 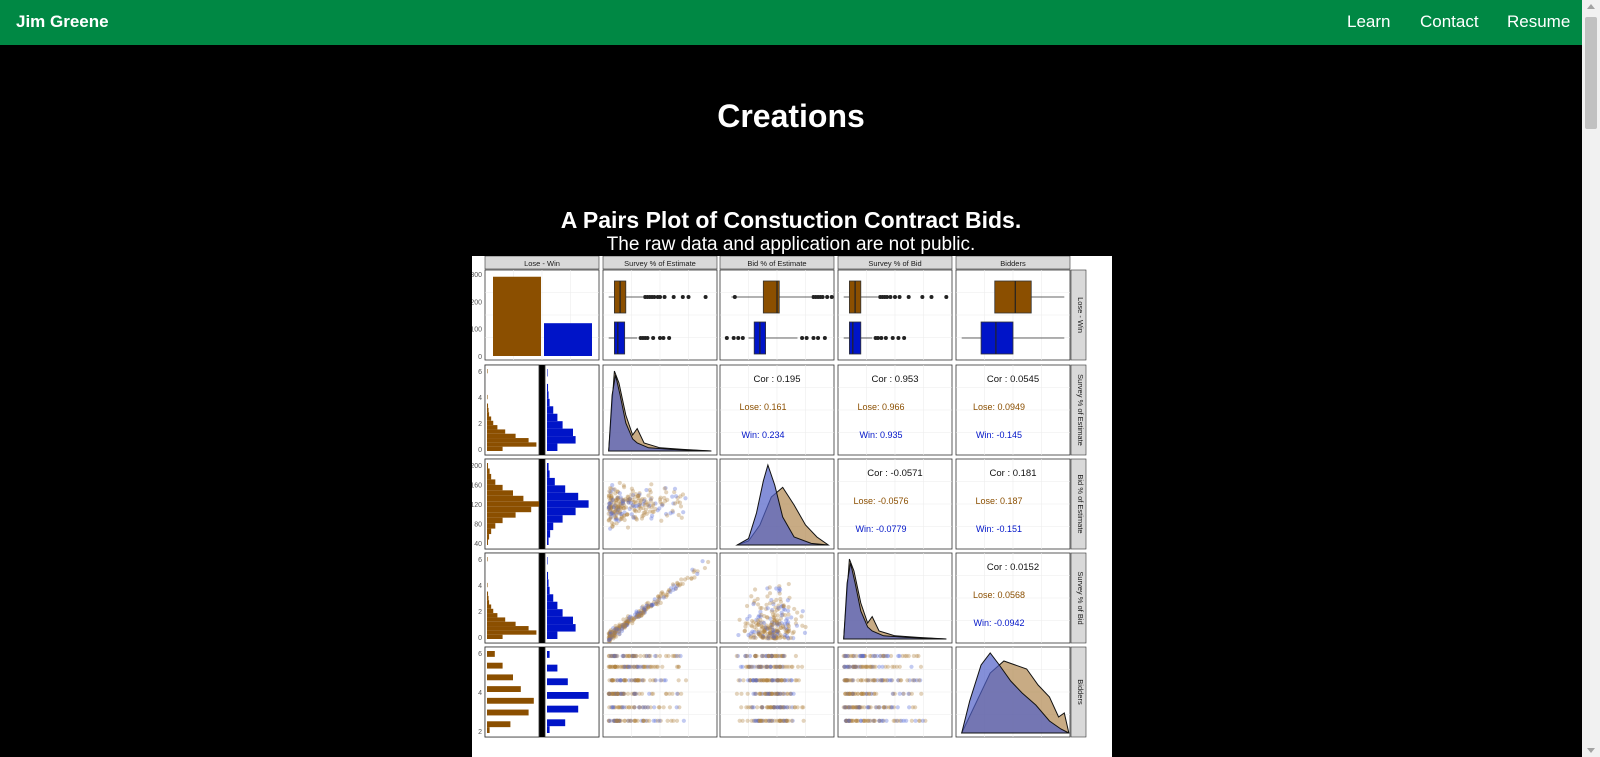 I want to click on nav-link-contact: Contact, so click(x=1449, y=21).